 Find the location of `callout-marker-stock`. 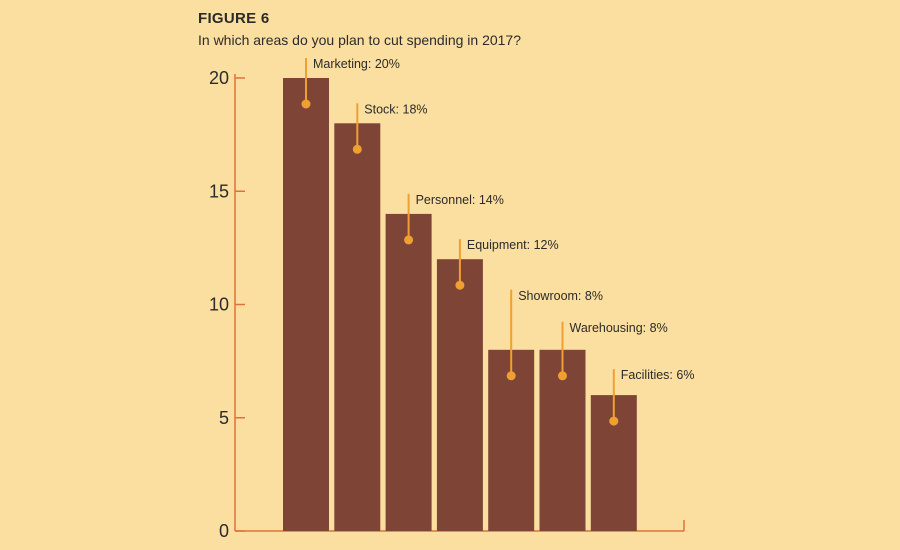

callout-marker-stock is located at coordinates (357, 149).